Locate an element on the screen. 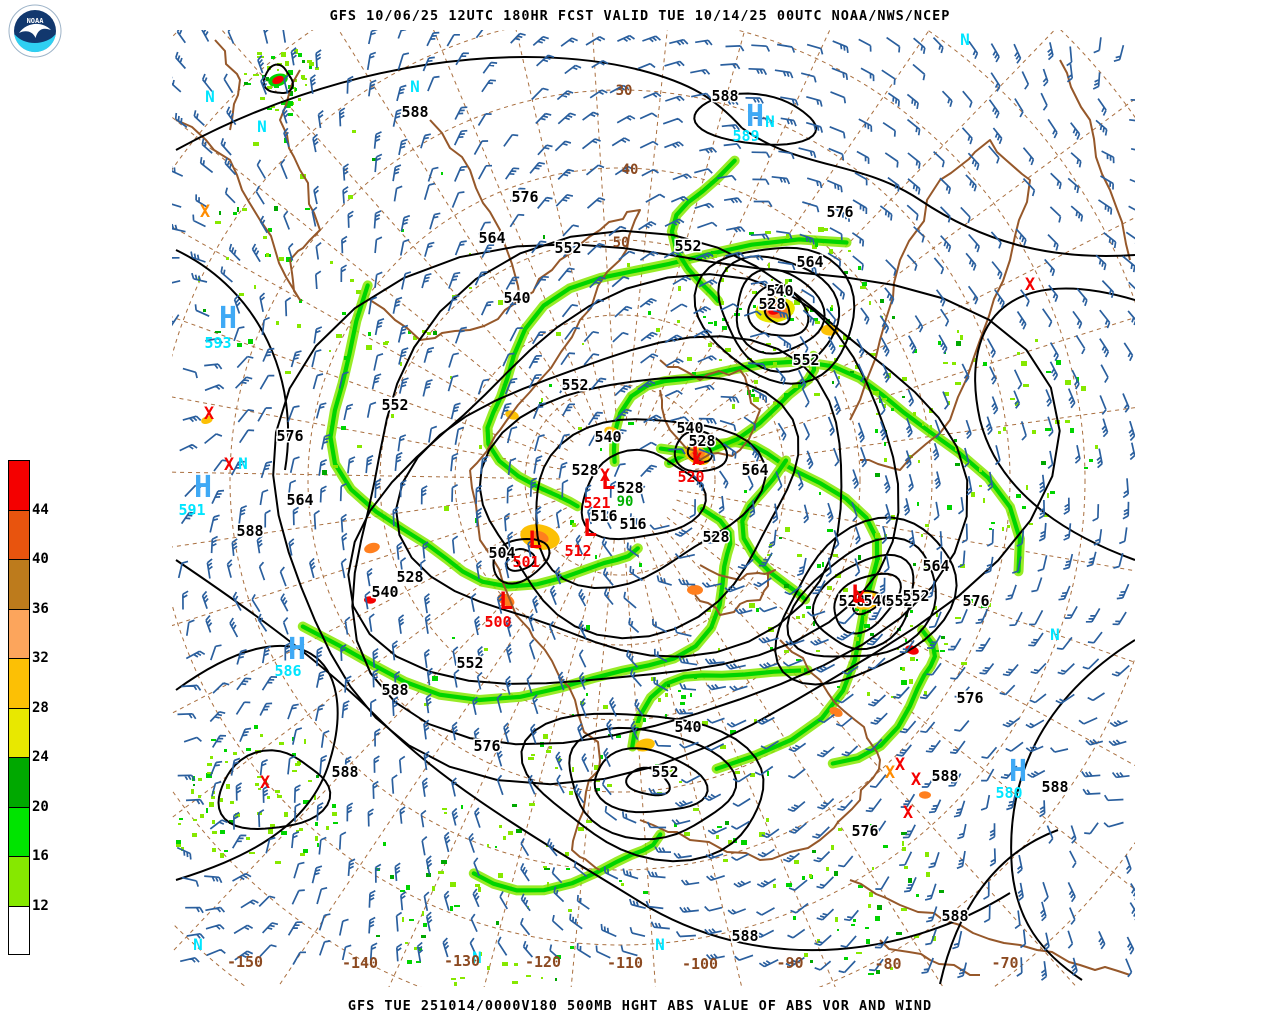  low-value: 512 is located at coordinates (577, 551).